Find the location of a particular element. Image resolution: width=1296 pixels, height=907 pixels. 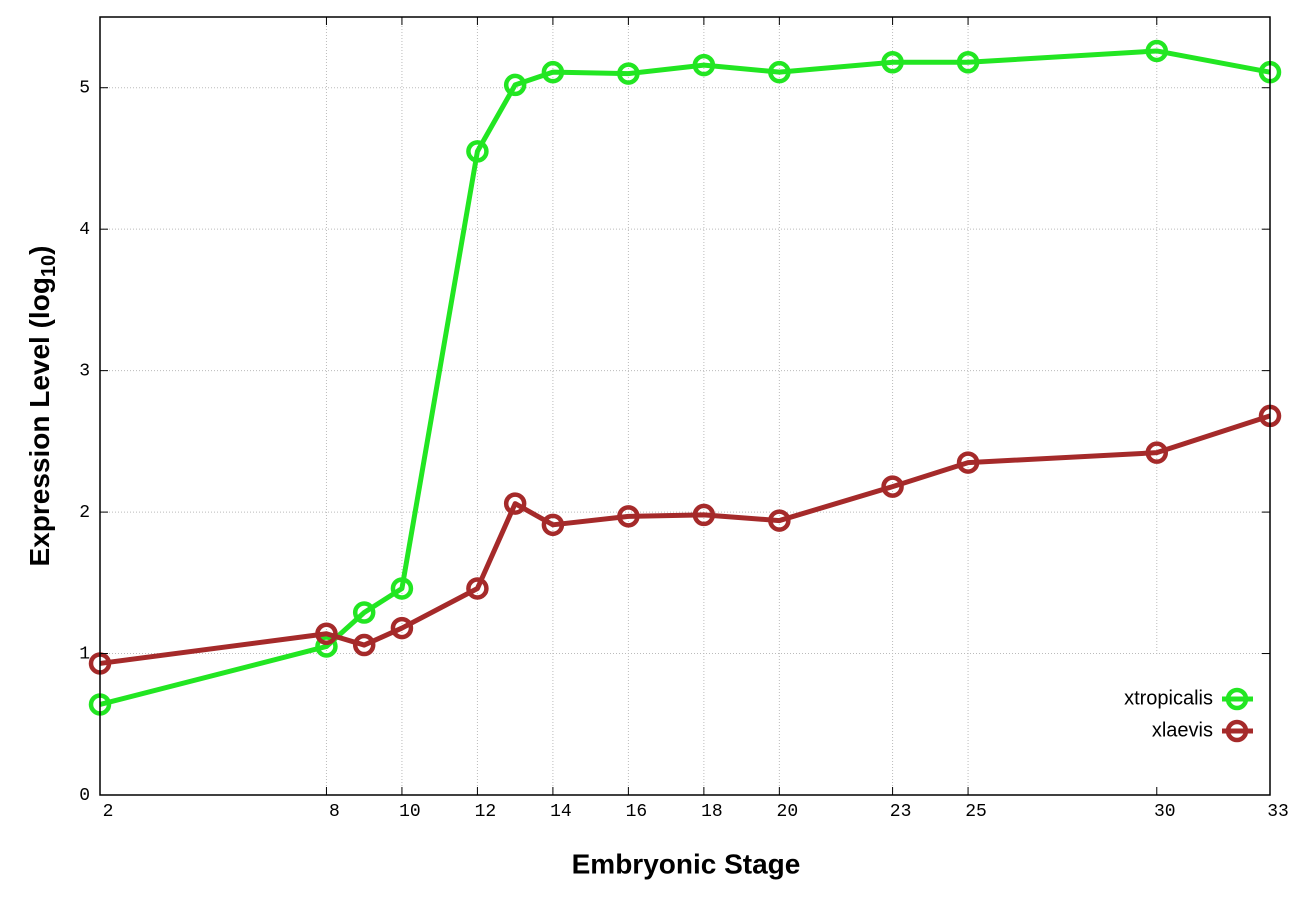

legend: xtropicalis xlaevis is located at coordinates (1188, 715).